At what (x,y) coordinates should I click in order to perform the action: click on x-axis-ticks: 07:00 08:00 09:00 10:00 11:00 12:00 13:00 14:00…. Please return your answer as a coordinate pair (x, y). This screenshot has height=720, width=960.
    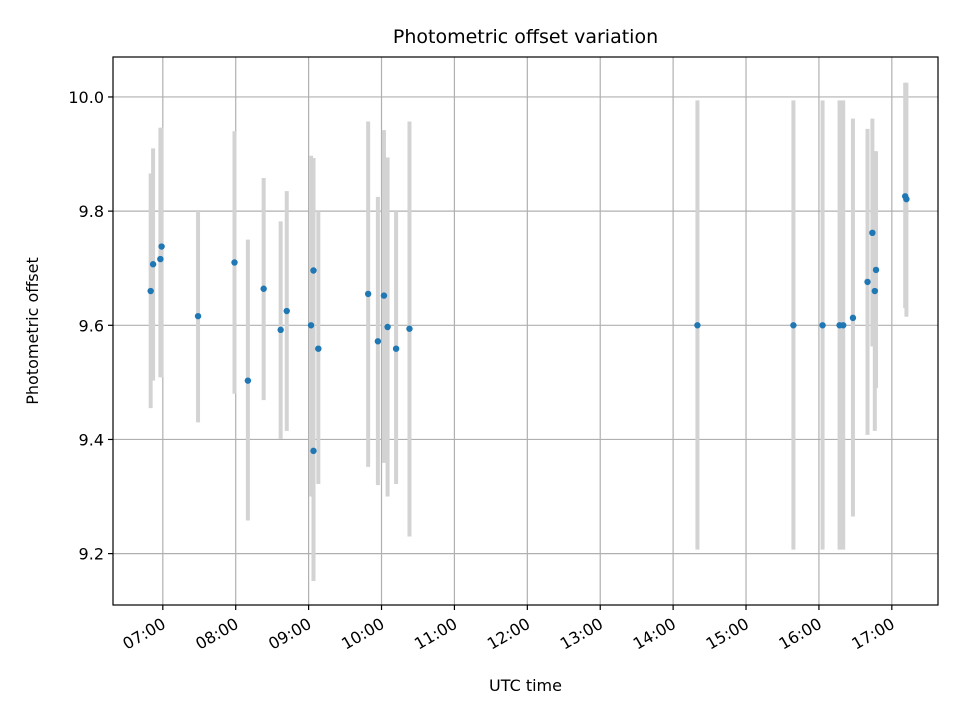
    Looking at the image, I should click on (508, 629).